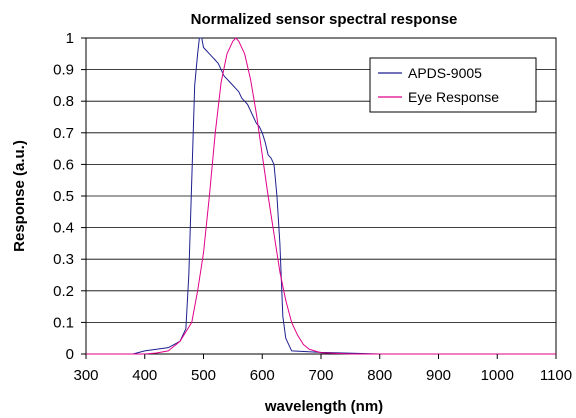 The width and height of the screenshot is (576, 418). What do you see at coordinates (262, 375) in the screenshot?
I see `x-tick-label: 600` at bounding box center [262, 375].